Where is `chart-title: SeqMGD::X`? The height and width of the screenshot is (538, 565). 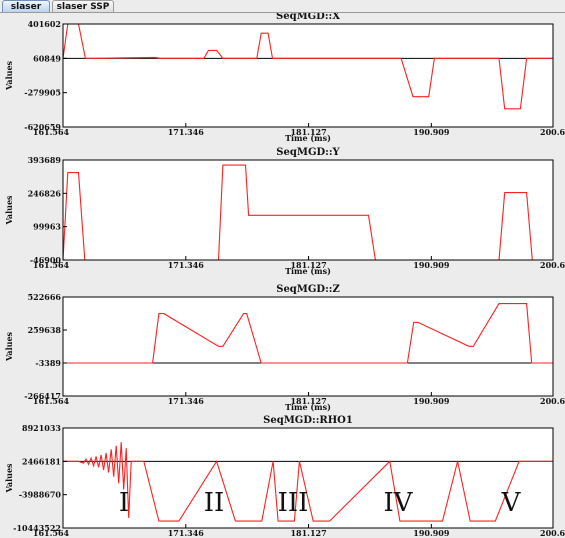 chart-title: SeqMGD::X is located at coordinates (308, 17).